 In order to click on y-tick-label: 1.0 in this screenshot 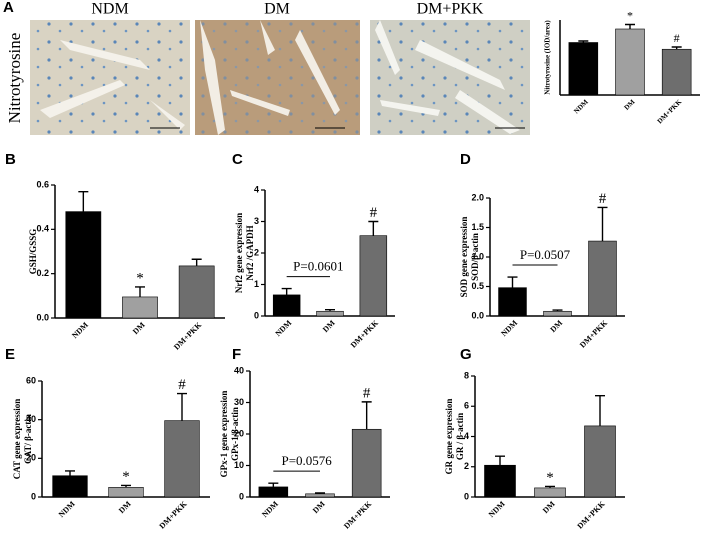, I will do `click(477, 256)`.